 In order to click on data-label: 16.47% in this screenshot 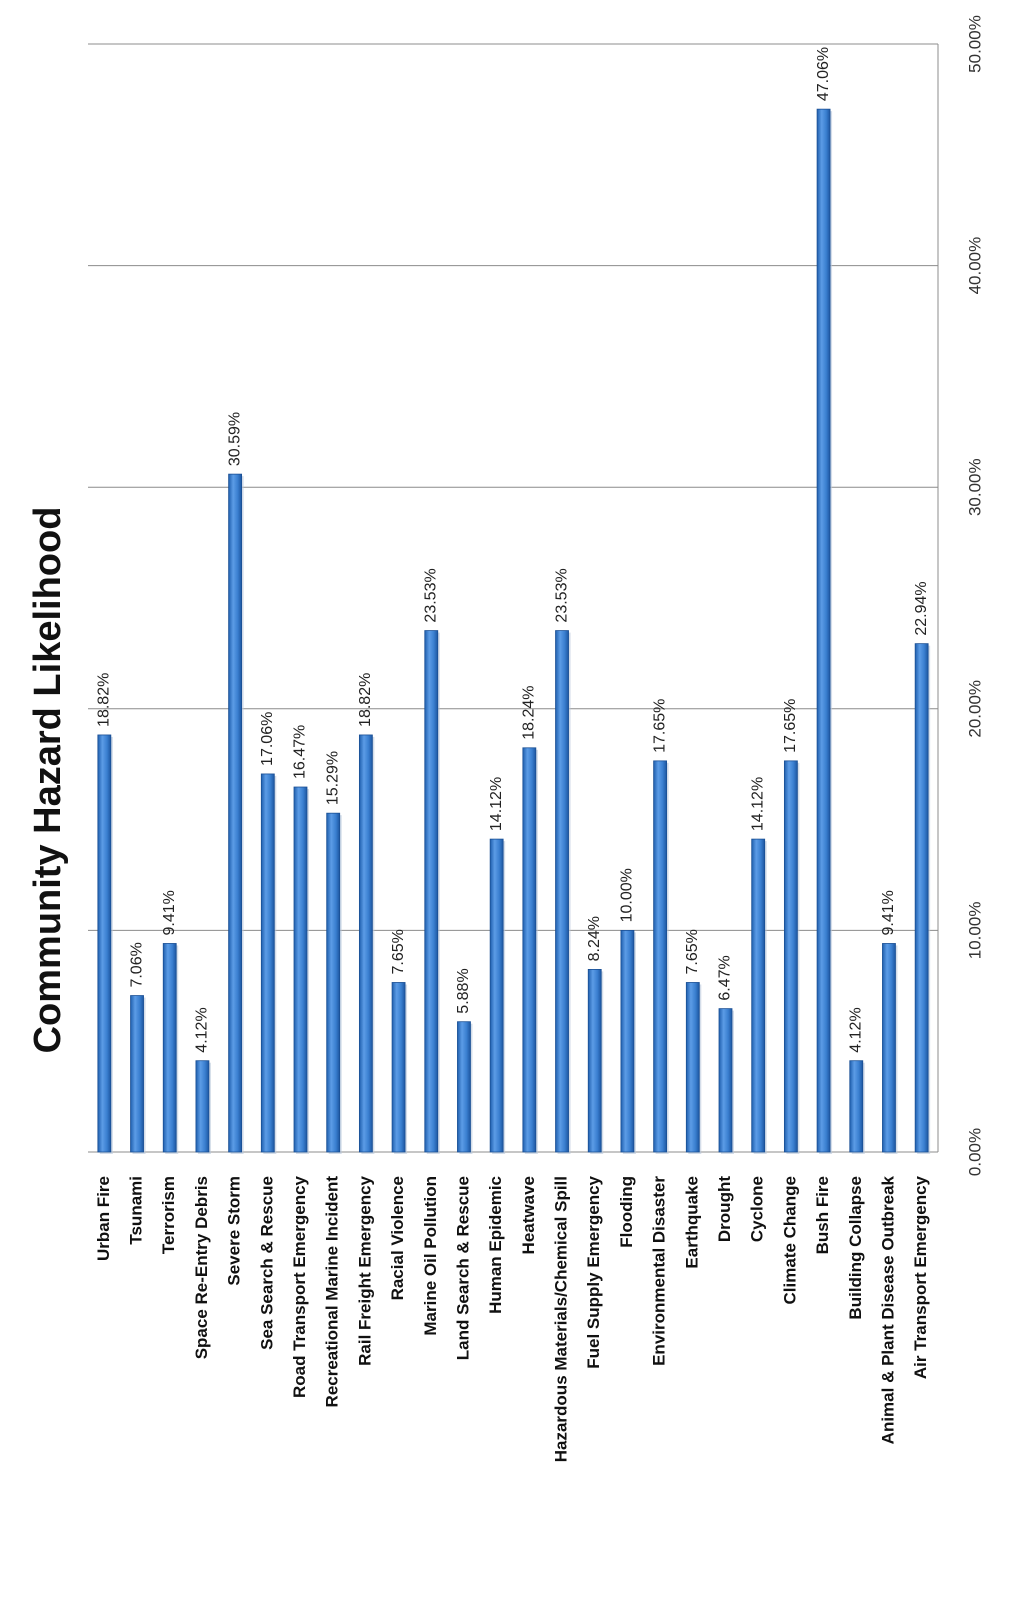, I will do `click(300, 752)`.